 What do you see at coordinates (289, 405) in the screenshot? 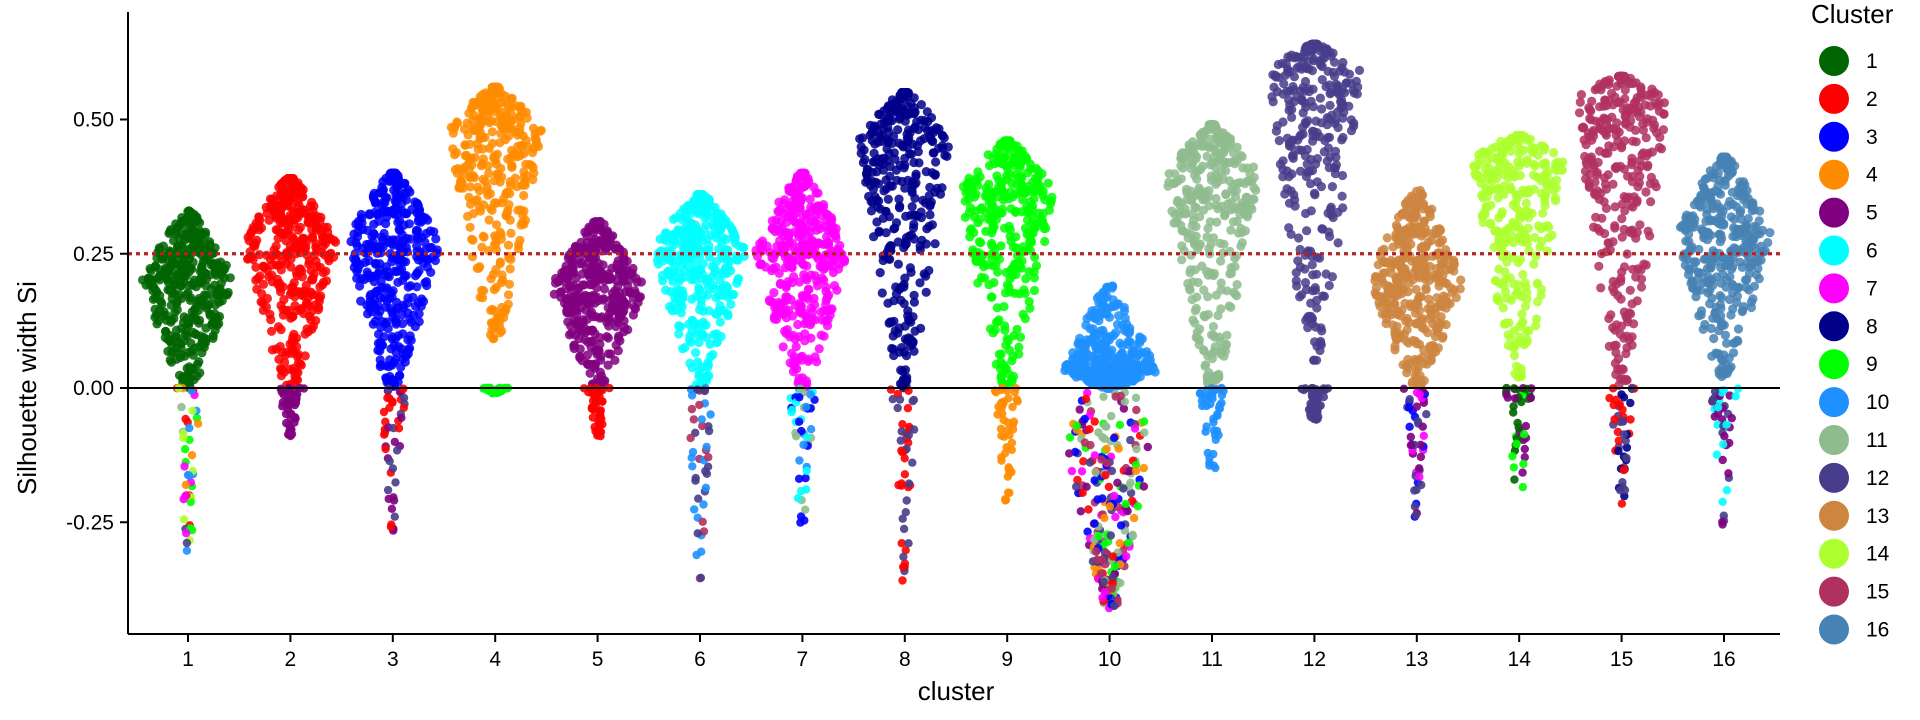
I see `point-cluster-2-negative` at bounding box center [289, 405].